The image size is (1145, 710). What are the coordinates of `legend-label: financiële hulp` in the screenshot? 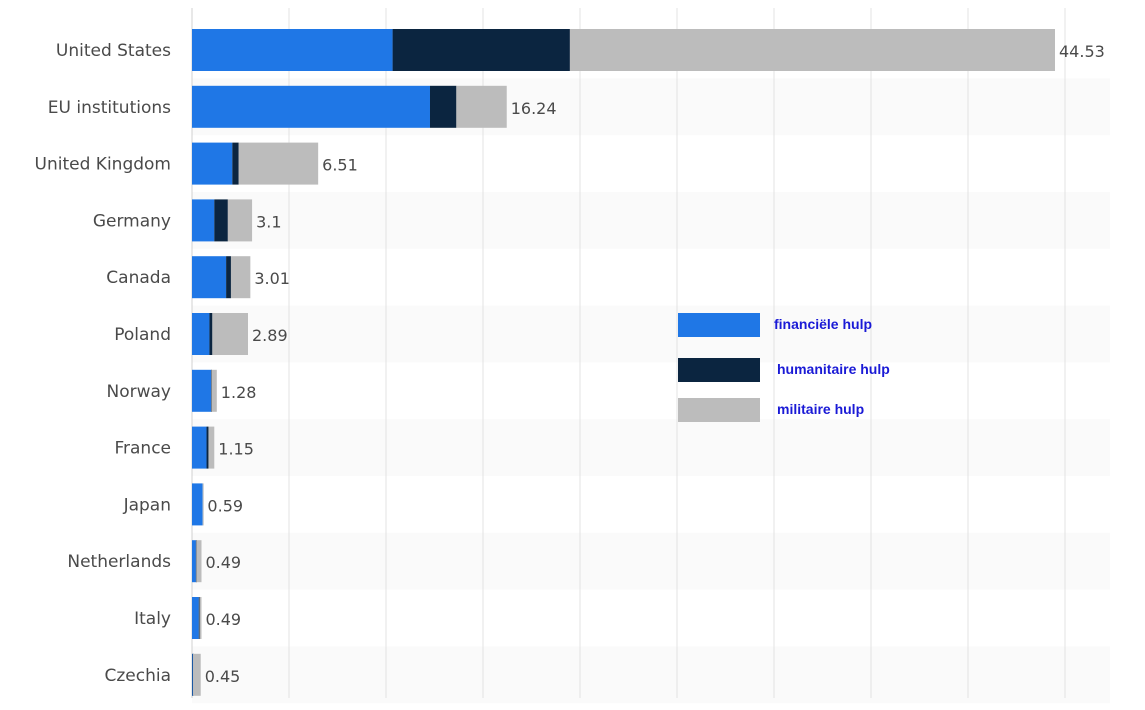 It's located at (823, 324).